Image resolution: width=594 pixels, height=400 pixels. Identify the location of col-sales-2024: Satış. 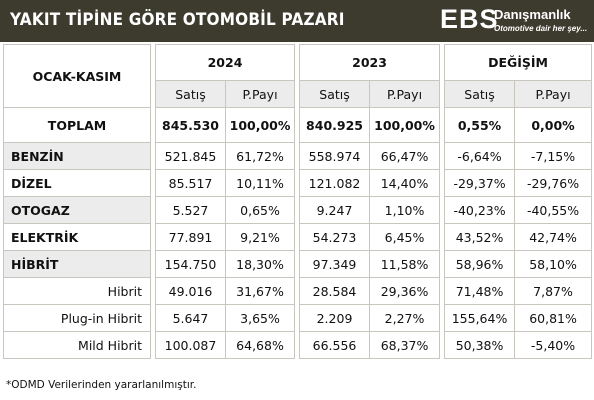
(190, 94).